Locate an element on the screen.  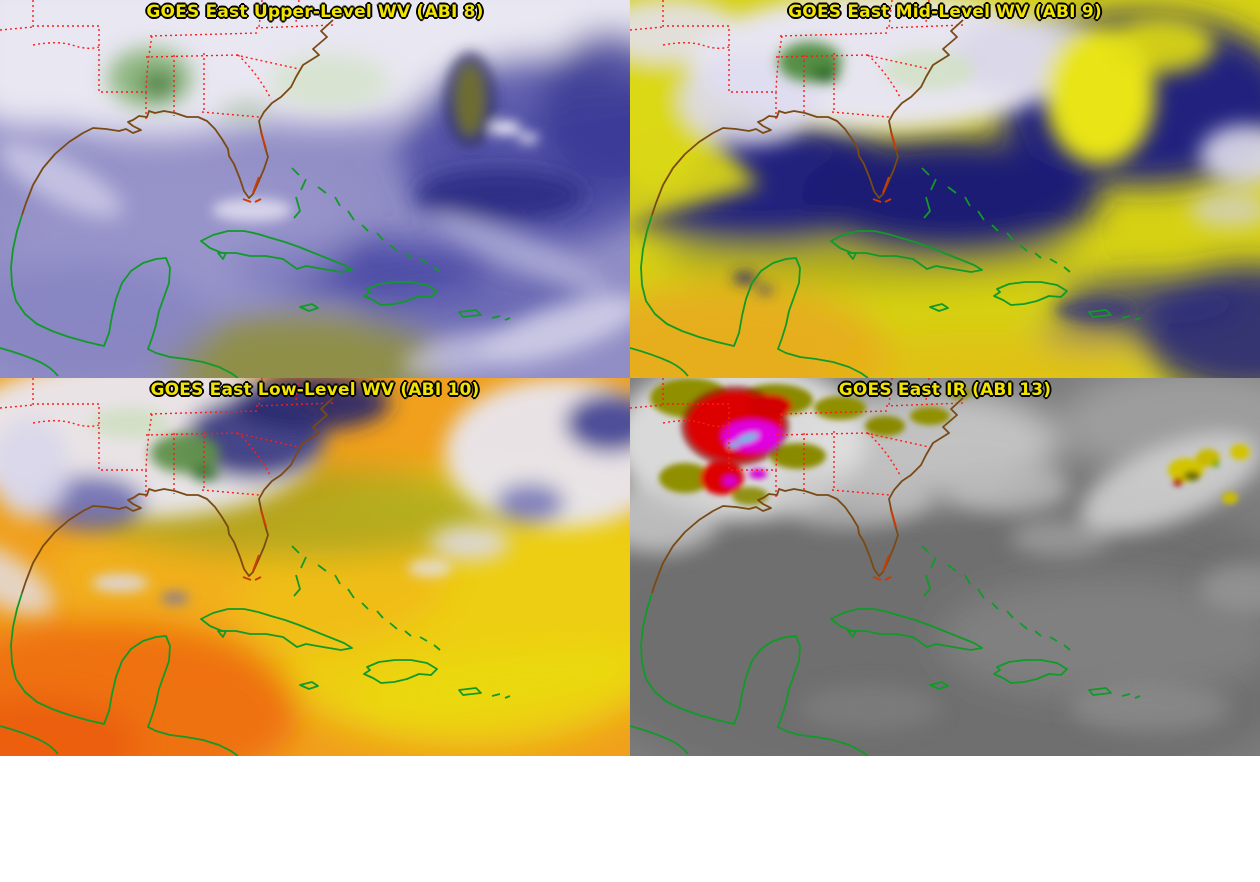
panel-title-low-wv: GOES East Low-Level WV (ABI 10) is located at coordinates (315, 390).